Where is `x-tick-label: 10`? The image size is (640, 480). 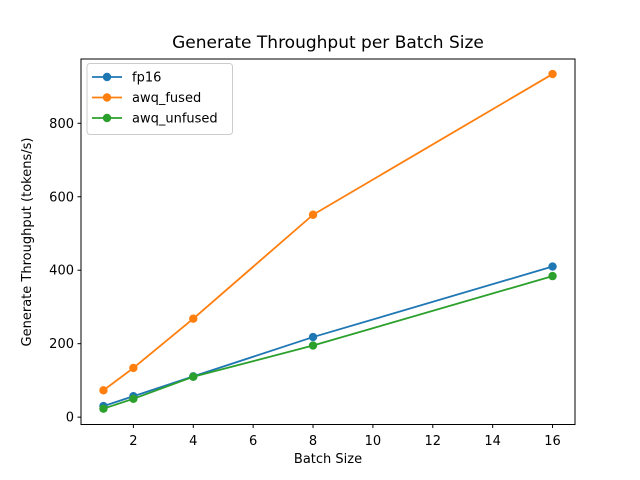
x-tick-label: 10 is located at coordinates (373, 441).